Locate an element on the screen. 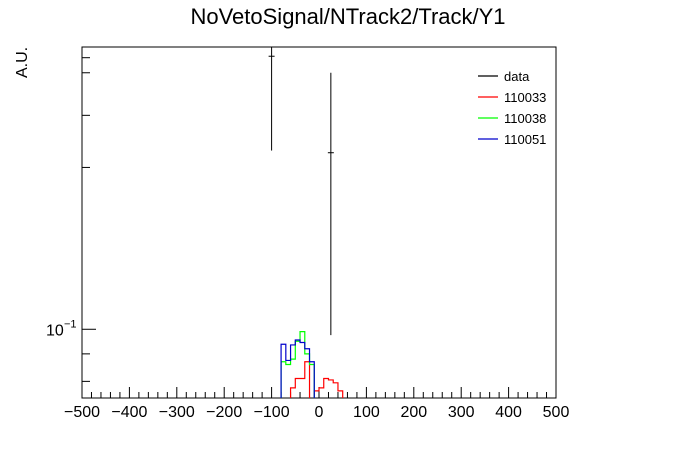  x-tick-label: 100 is located at coordinates (366, 412).